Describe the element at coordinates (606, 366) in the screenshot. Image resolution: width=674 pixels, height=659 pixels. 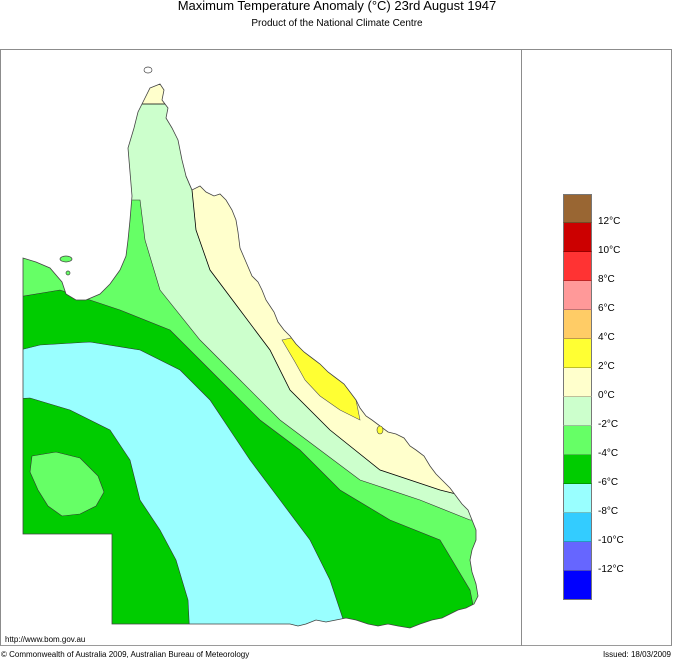
I see `legend-label: 2°C` at that location.